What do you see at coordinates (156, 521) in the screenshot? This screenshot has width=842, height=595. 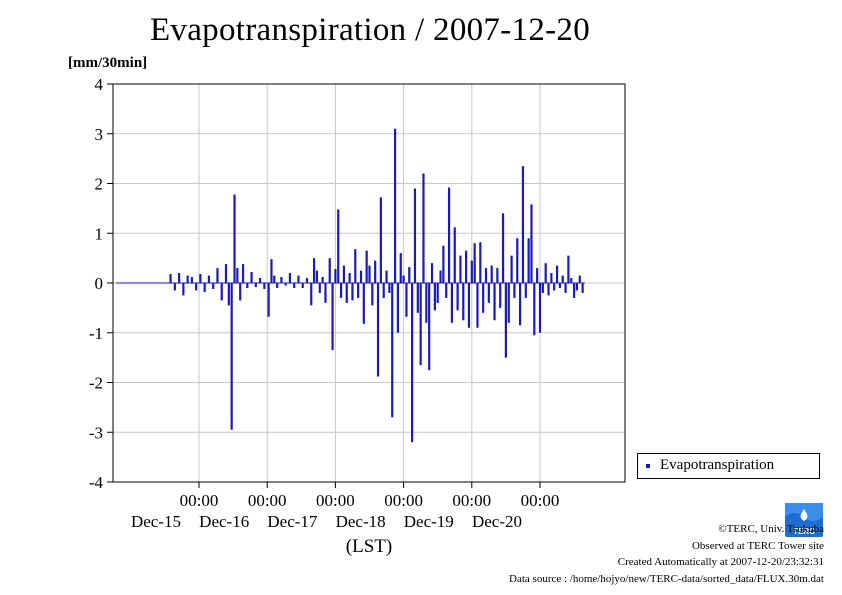 I see `x-tick-day-label: Dec-15` at bounding box center [156, 521].